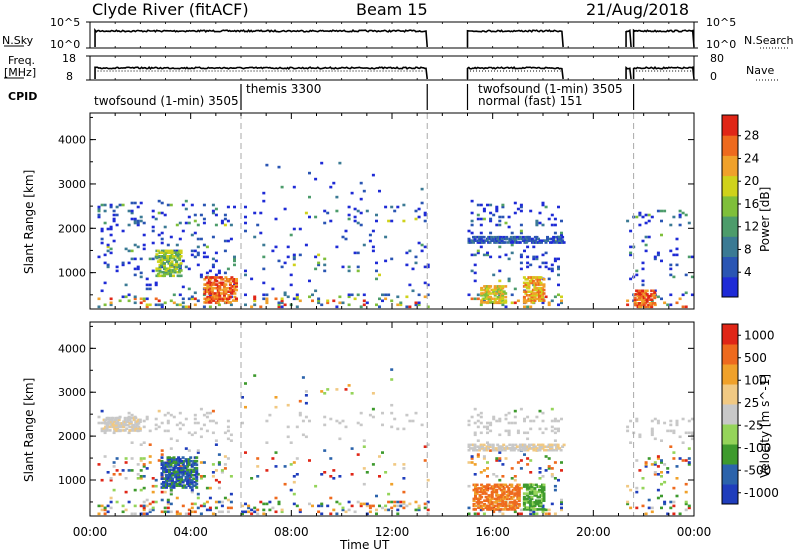 The width and height of the screenshot is (800, 554). Describe the element at coordinates (751, 403) in the screenshot. I see `colorbar-tick-label: 25` at that location.